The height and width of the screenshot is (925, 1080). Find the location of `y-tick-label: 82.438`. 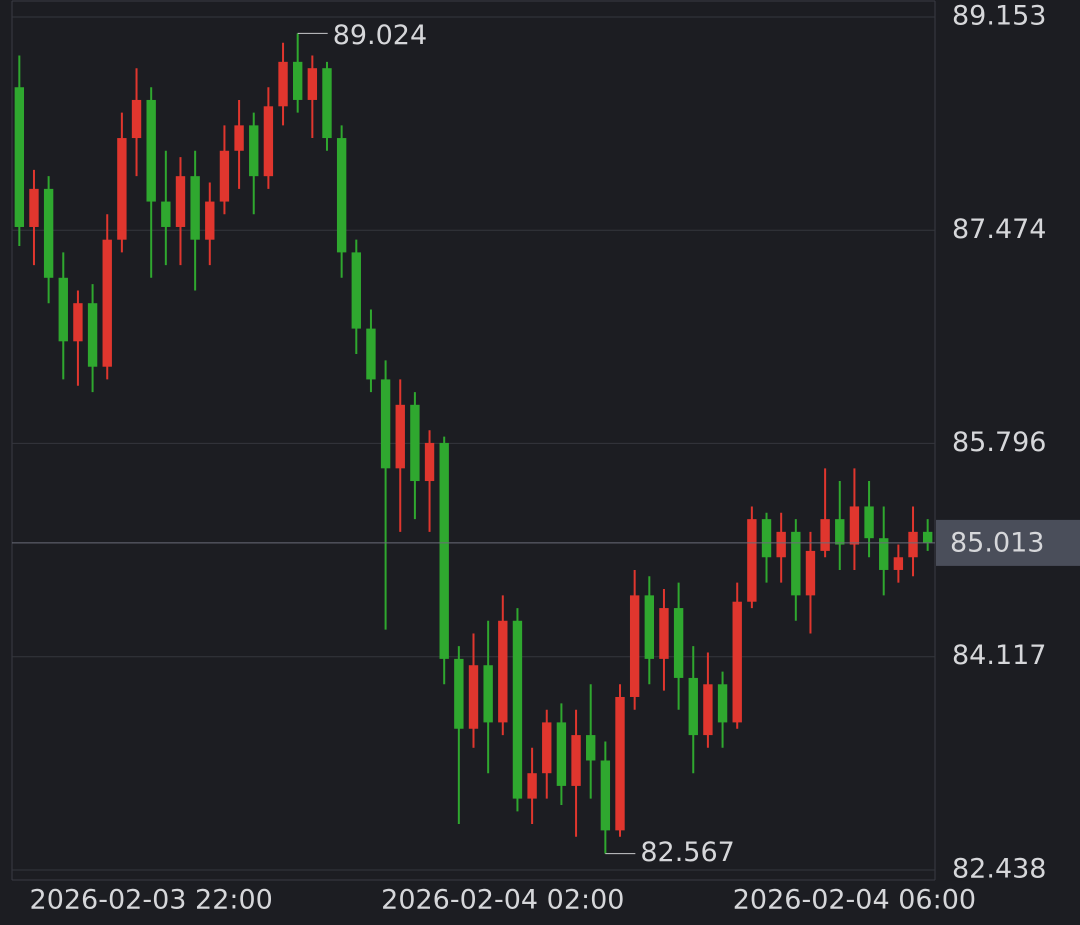

y-tick-label: 82.438 is located at coordinates (999, 869).